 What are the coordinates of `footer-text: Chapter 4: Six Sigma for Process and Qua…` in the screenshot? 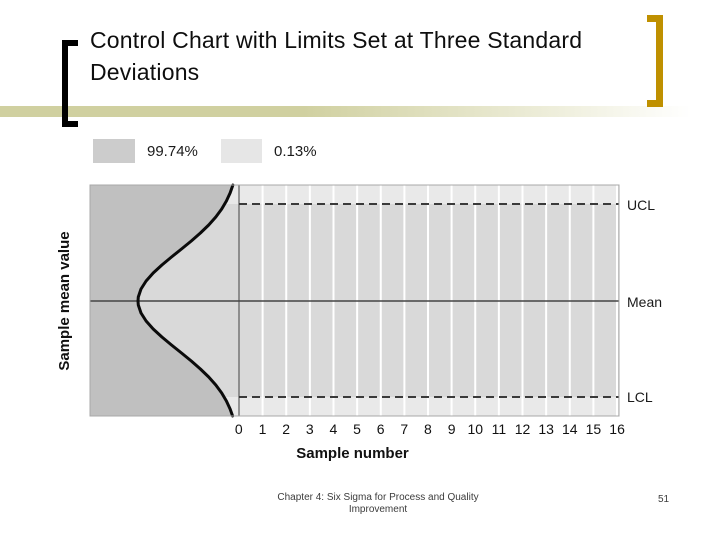 It's located at (378, 504).